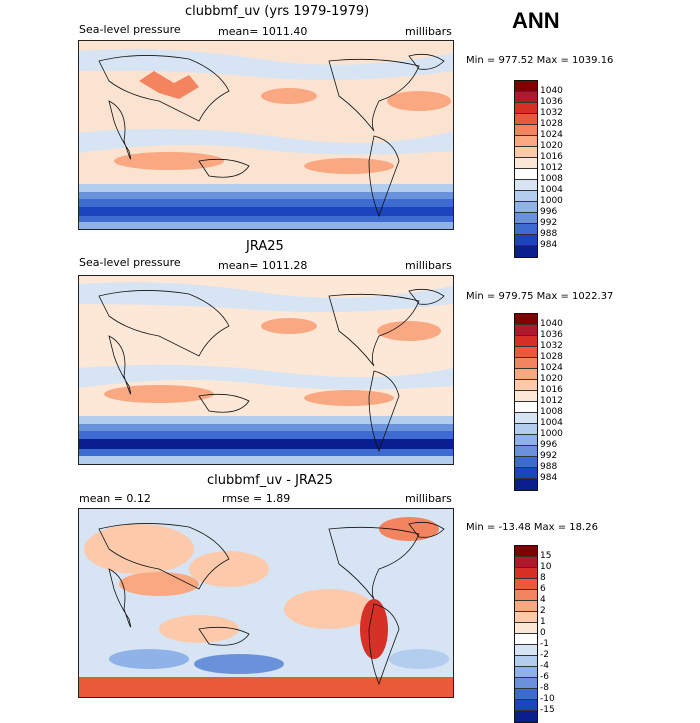  What do you see at coordinates (428, 498) in the screenshot?
I see `panel-3-units: millibars` at bounding box center [428, 498].